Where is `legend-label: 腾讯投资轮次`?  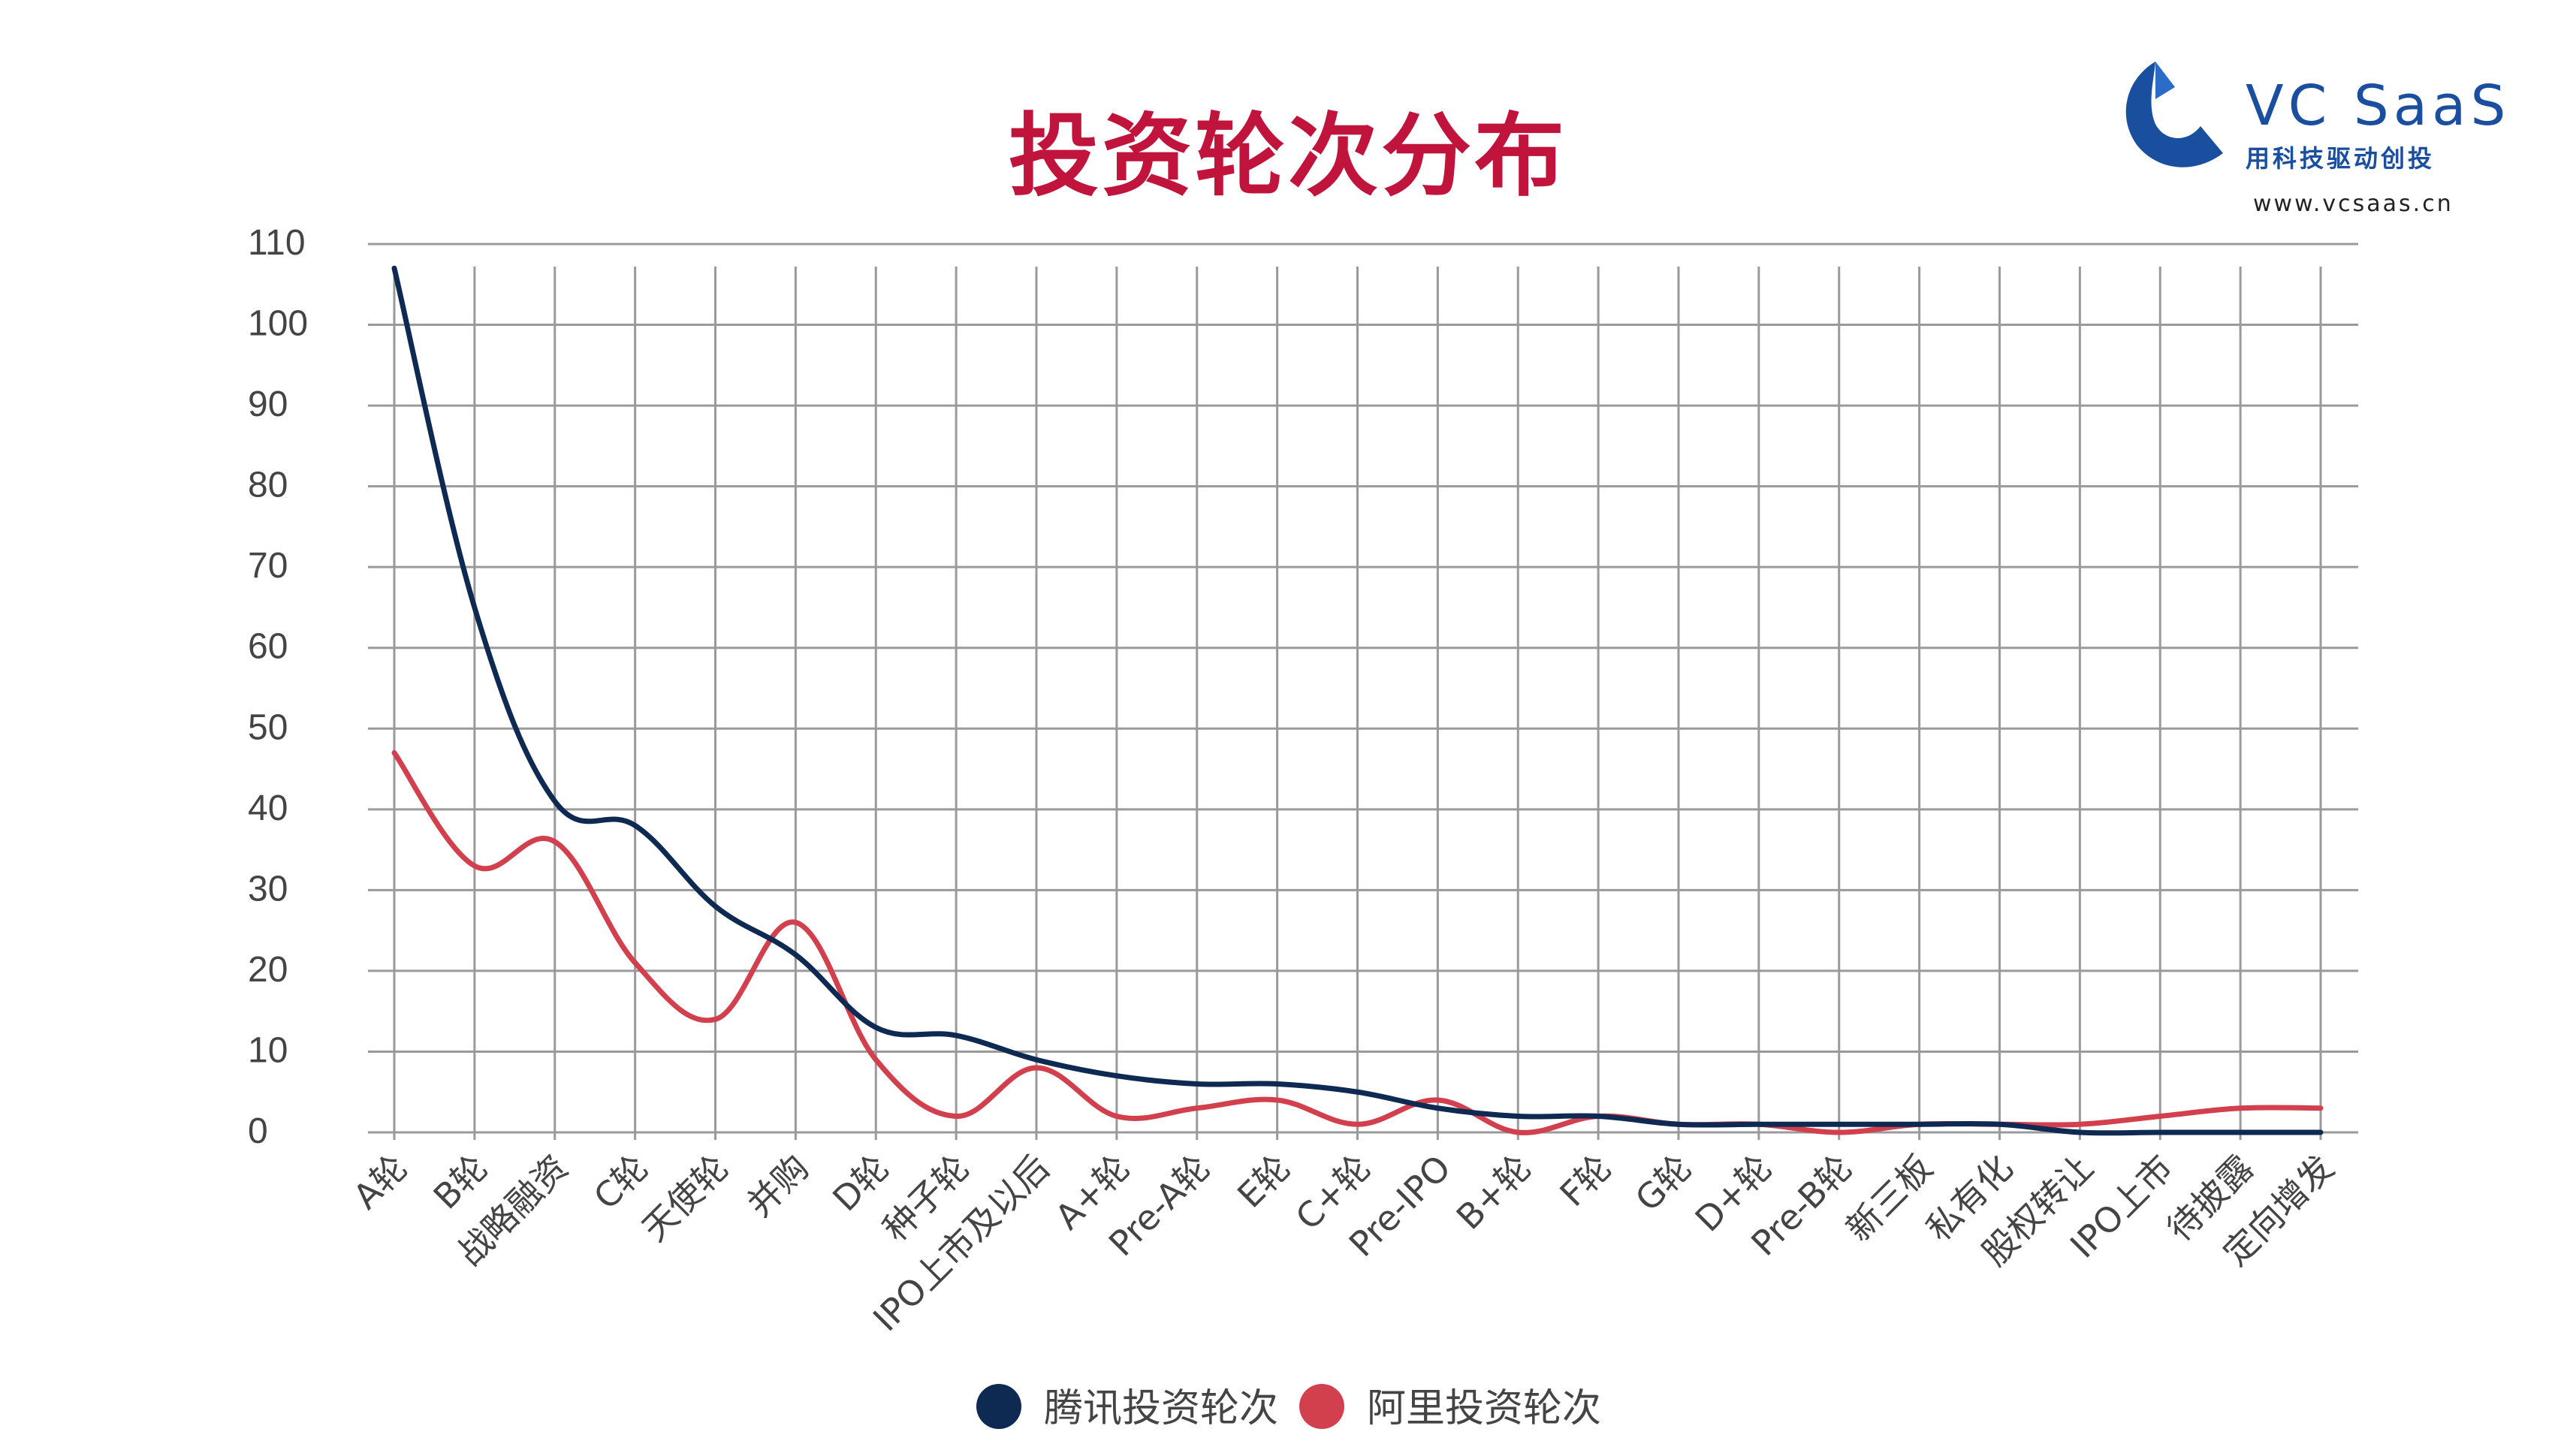
legend-label: 腾讯投资轮次 is located at coordinates (1161, 1408).